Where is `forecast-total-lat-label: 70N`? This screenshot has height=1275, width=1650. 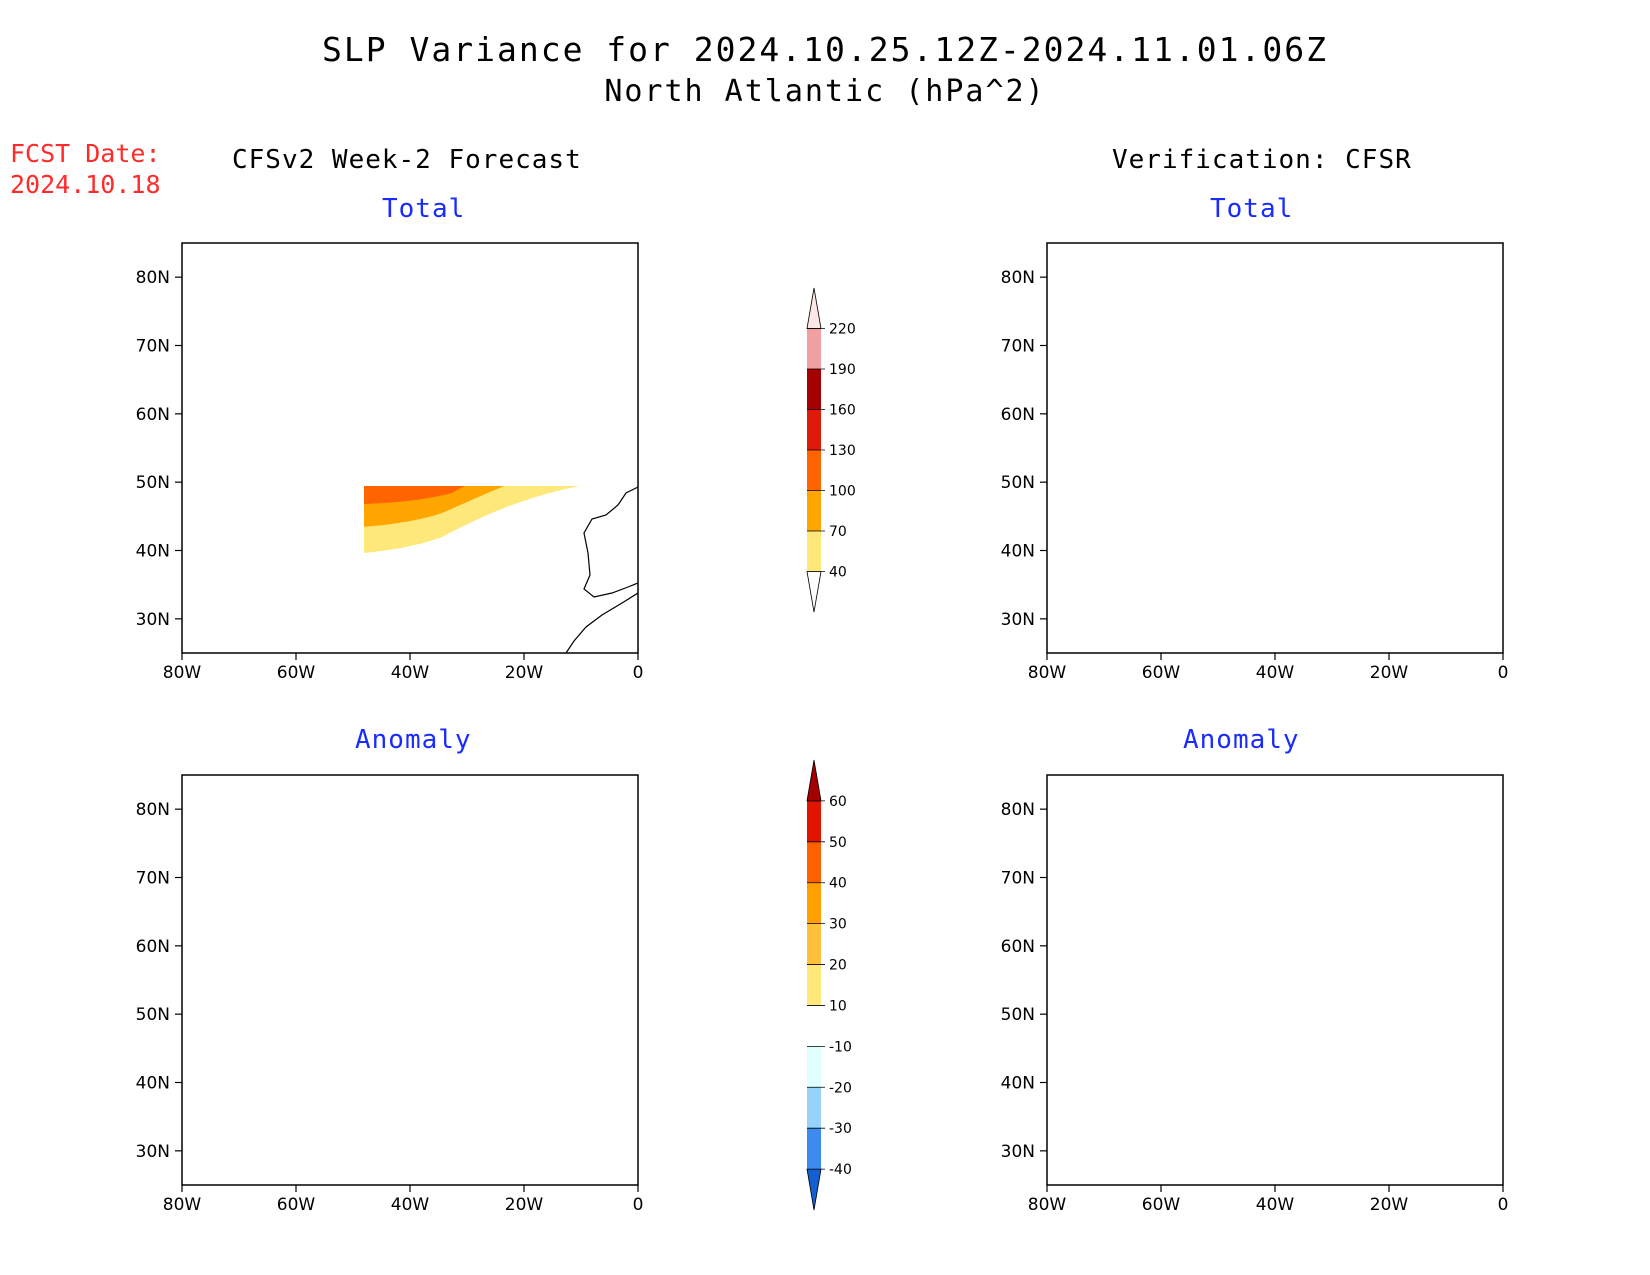 forecast-total-lat-label: 70N is located at coordinates (153, 347).